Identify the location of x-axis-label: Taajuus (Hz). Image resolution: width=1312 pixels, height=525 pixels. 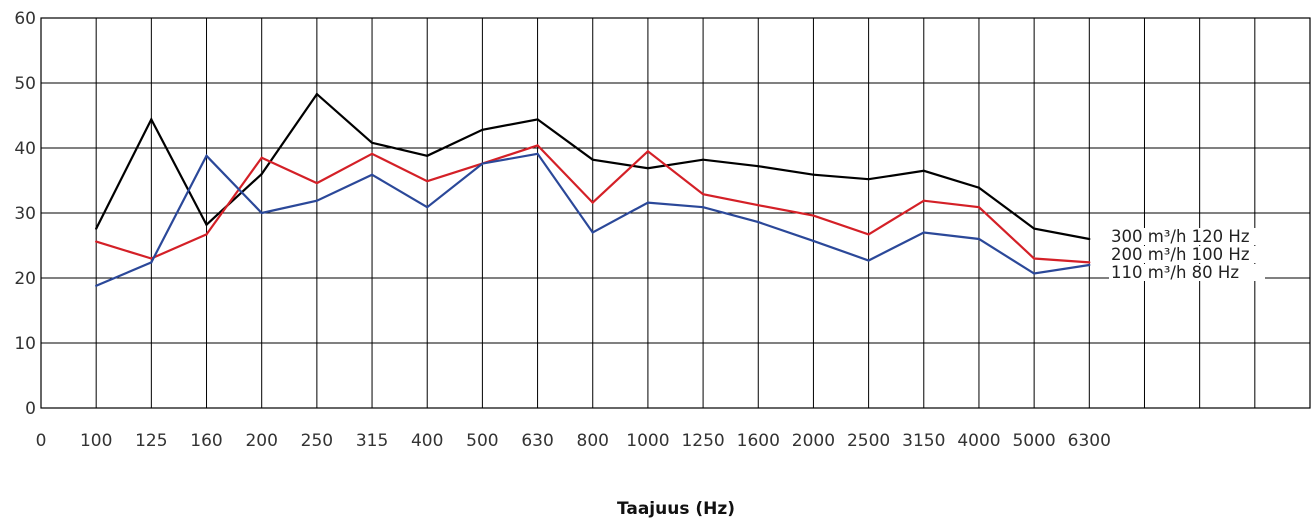
(676, 509).